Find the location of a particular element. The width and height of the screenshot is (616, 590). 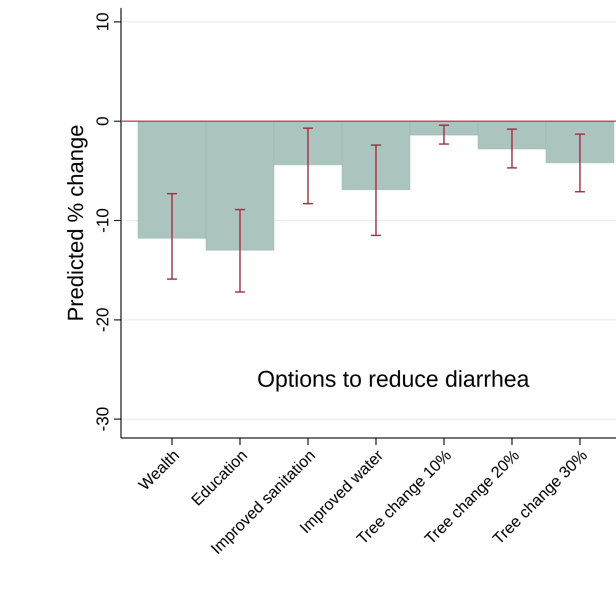

y-tick-label: -10 is located at coordinates (102, 220).